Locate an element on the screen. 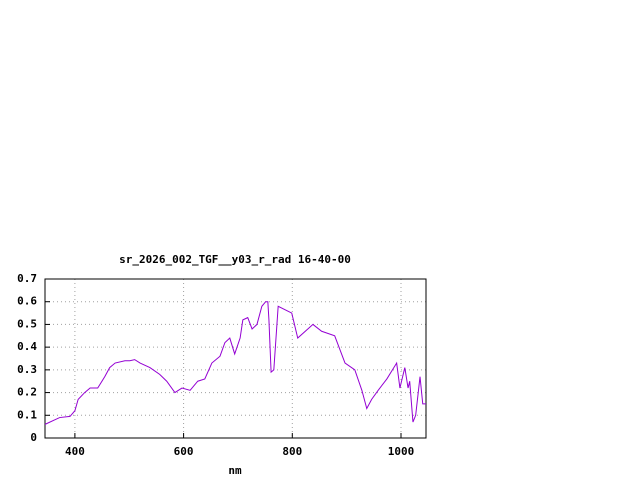 The width and height of the screenshot is (640, 480). y-tick-label: 0.5 is located at coordinates (27, 323).